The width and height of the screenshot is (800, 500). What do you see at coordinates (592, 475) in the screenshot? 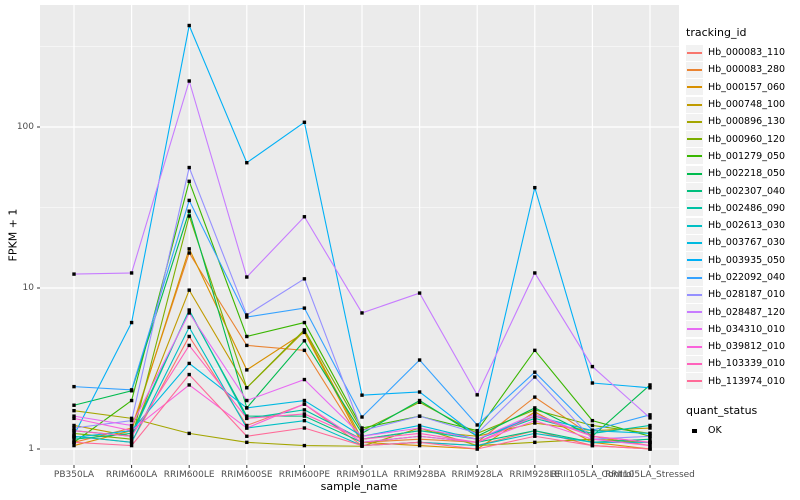
I see `x-tick-label: RRII105LA_Control` at bounding box center [592, 475].